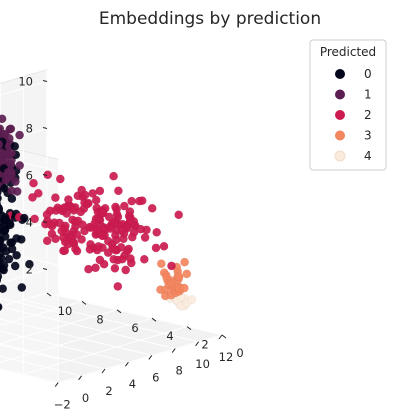  What do you see at coordinates (108, 391) in the screenshot?
I see `y-tick-label: 2` at bounding box center [108, 391].